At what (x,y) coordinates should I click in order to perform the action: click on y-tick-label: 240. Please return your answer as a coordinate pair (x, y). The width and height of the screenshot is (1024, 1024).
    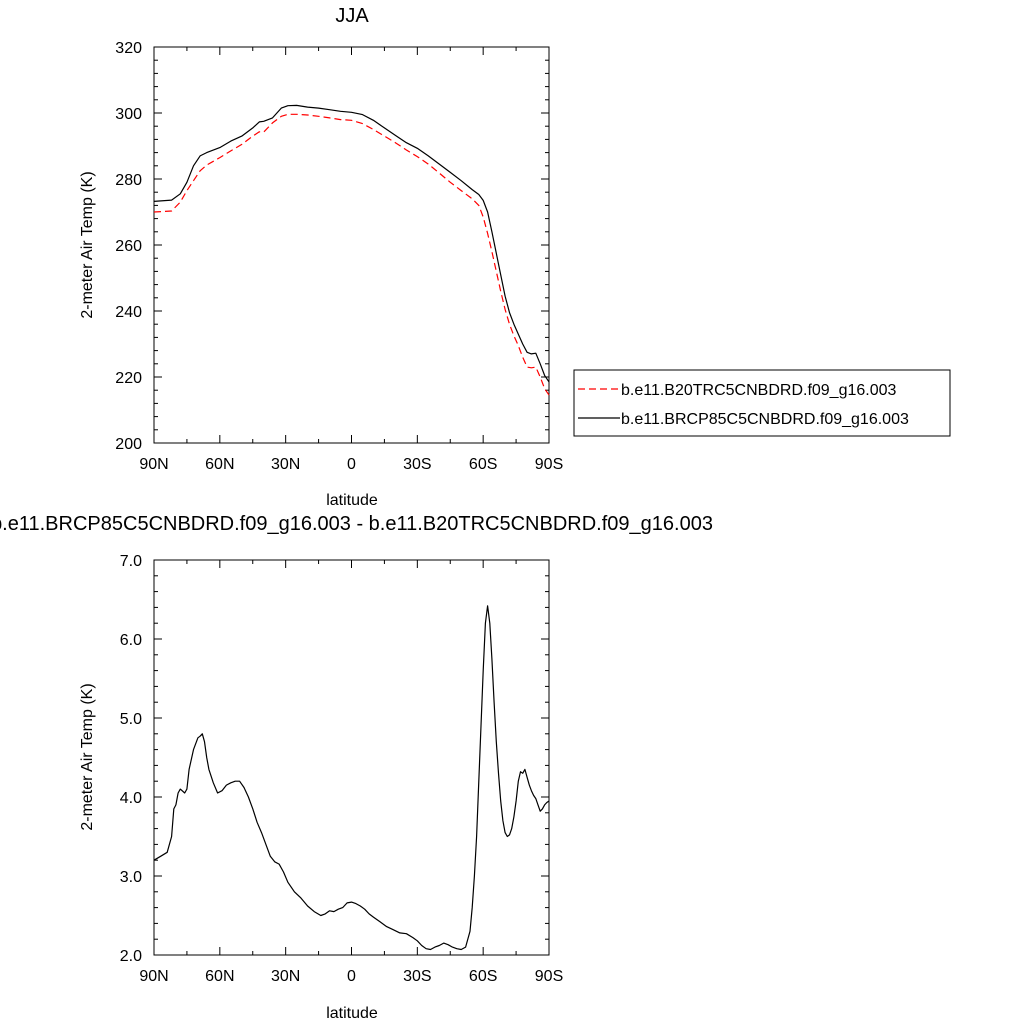
    Looking at the image, I should click on (128, 312).